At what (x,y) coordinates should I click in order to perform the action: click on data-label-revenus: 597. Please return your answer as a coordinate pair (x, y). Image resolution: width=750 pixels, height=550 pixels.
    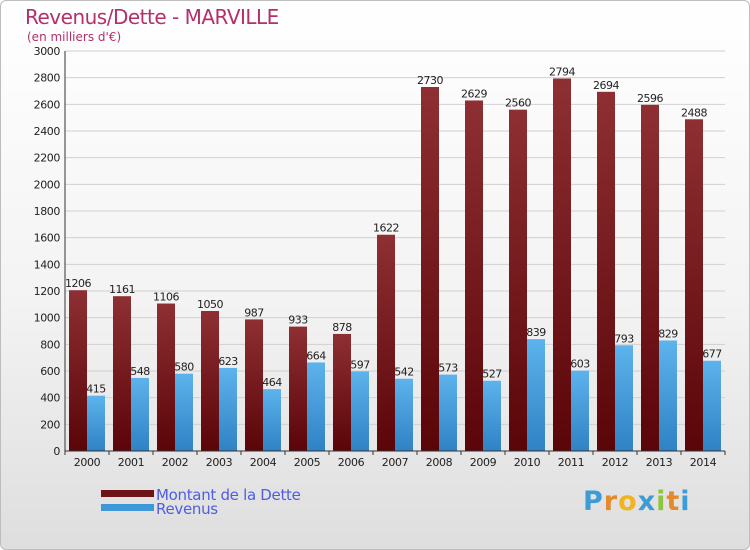
    Looking at the image, I should click on (360, 364).